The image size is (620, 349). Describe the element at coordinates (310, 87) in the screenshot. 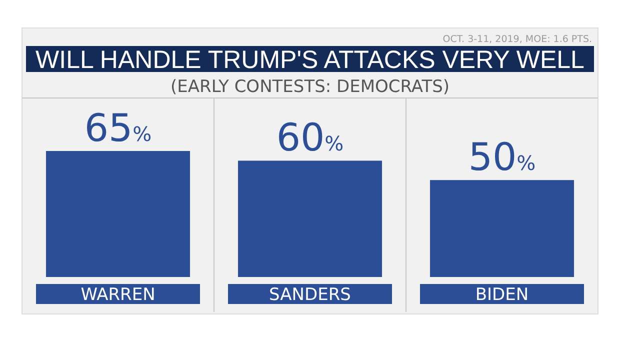

I see `chart-subtitle: (EARLY CONTESTS: DEMOCRATS)` at that location.